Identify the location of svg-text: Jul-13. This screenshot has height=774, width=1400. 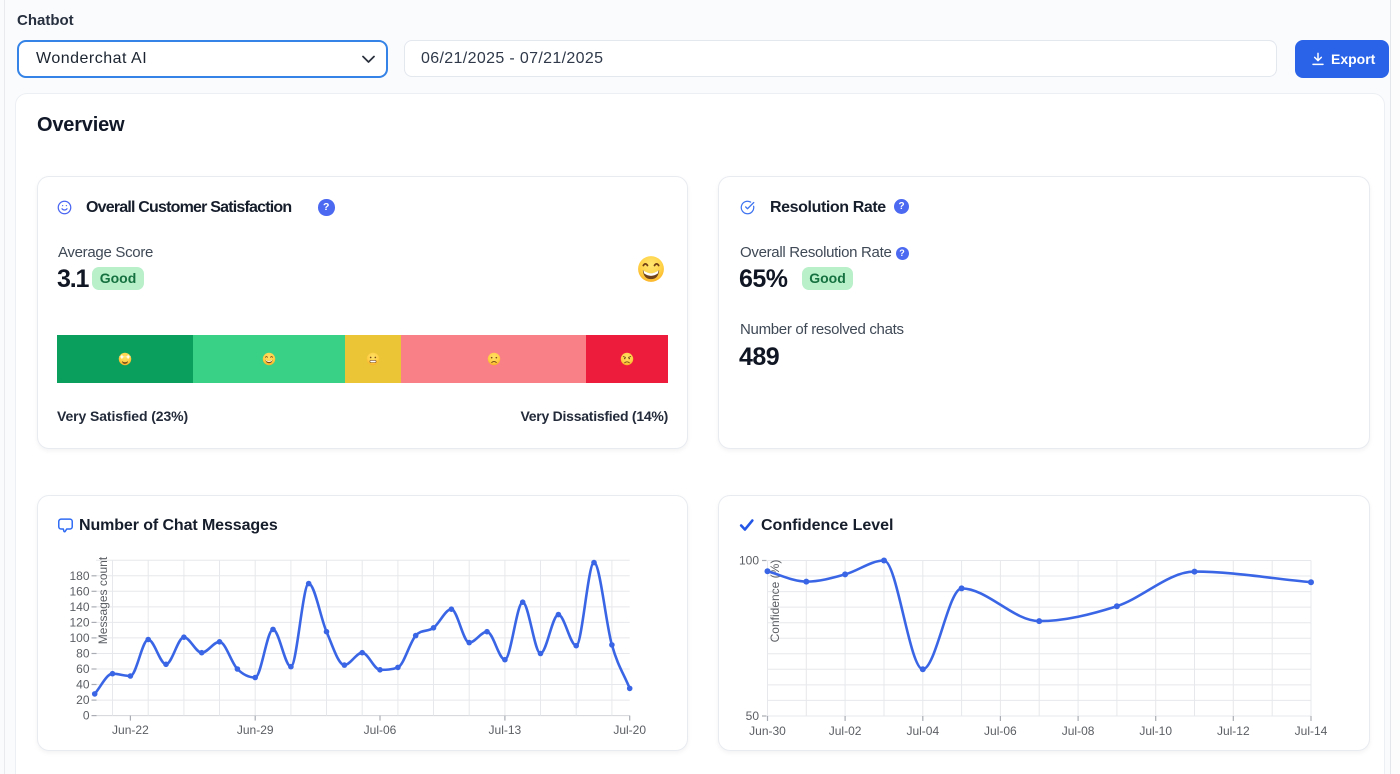
(505, 730).